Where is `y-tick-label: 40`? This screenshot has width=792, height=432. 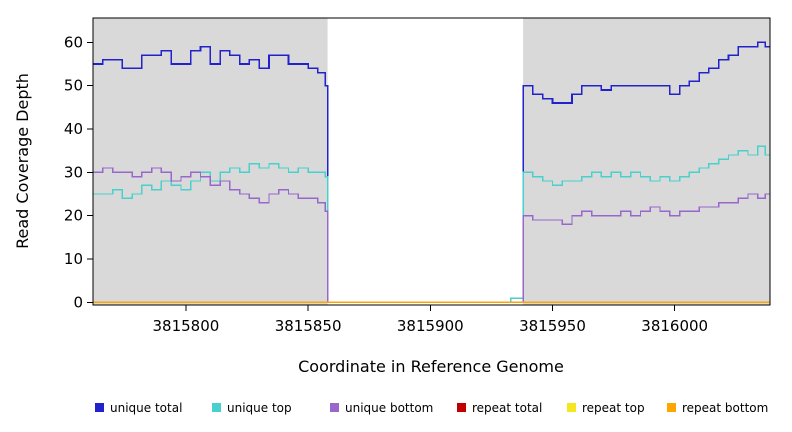 y-tick-label: 40 is located at coordinates (73, 129).